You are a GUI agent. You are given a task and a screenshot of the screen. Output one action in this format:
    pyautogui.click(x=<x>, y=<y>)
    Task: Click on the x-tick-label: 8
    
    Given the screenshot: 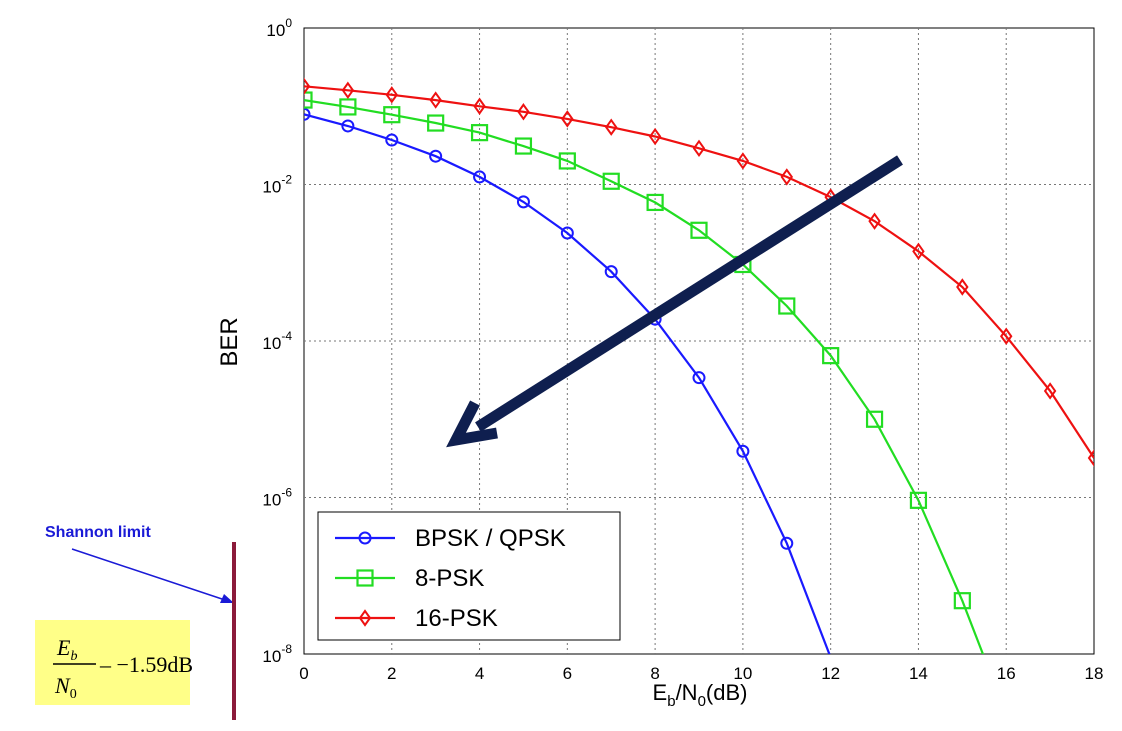 What is the action you would take?
    pyautogui.click(x=654, y=673)
    